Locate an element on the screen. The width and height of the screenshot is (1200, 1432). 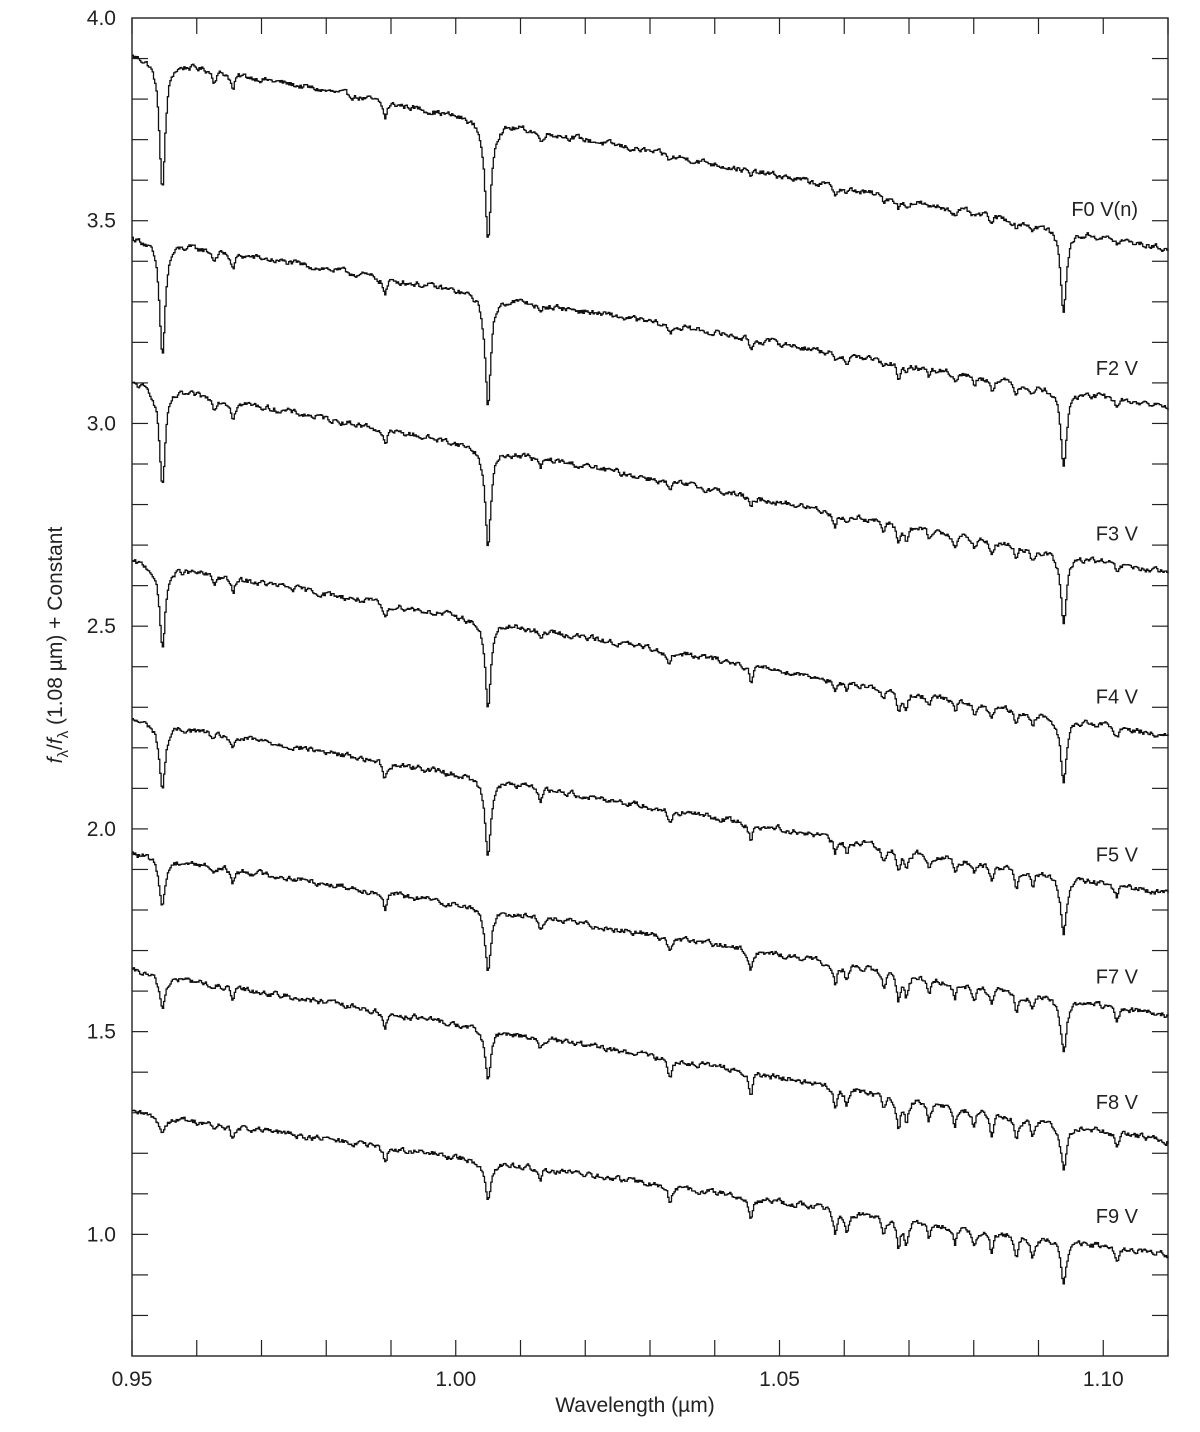
x-tick-label: 1.05 is located at coordinates (779, 1379).